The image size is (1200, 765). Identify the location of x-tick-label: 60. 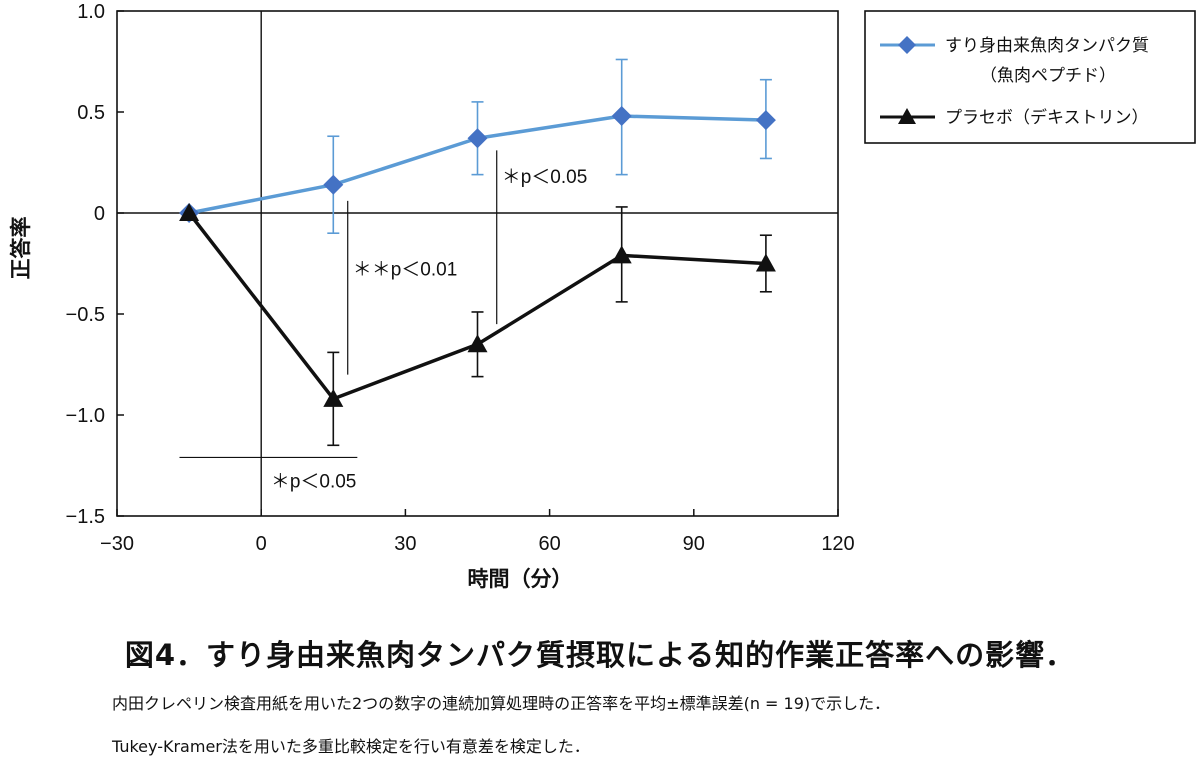
(549, 544).